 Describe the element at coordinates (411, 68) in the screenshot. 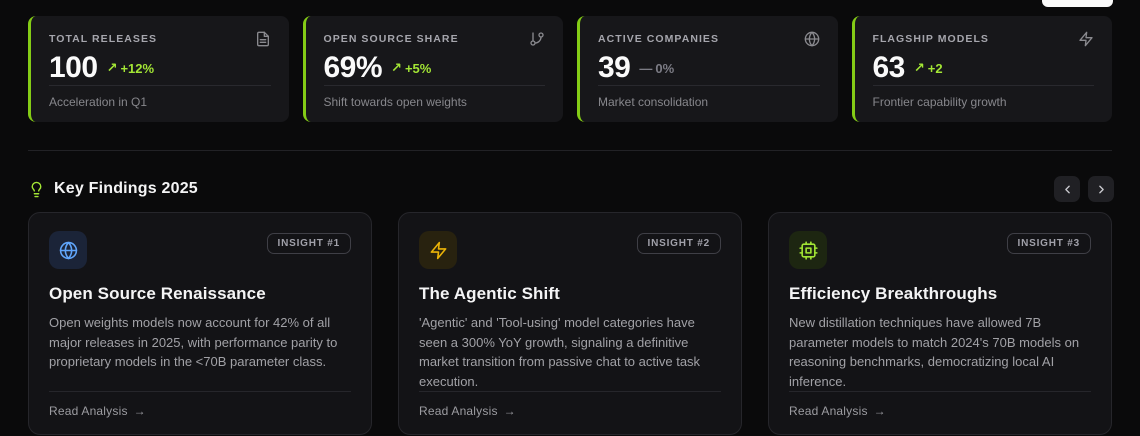

I see `stat-delta: ↗ +5%` at that location.